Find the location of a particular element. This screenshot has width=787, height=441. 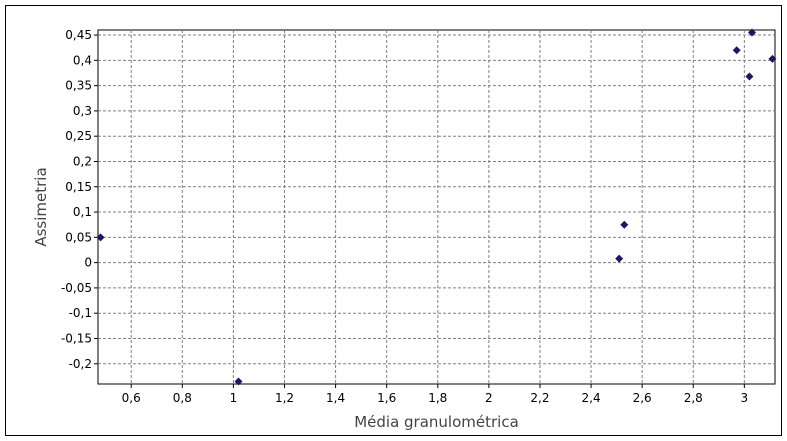

x-tick-label: 3 is located at coordinates (745, 398).